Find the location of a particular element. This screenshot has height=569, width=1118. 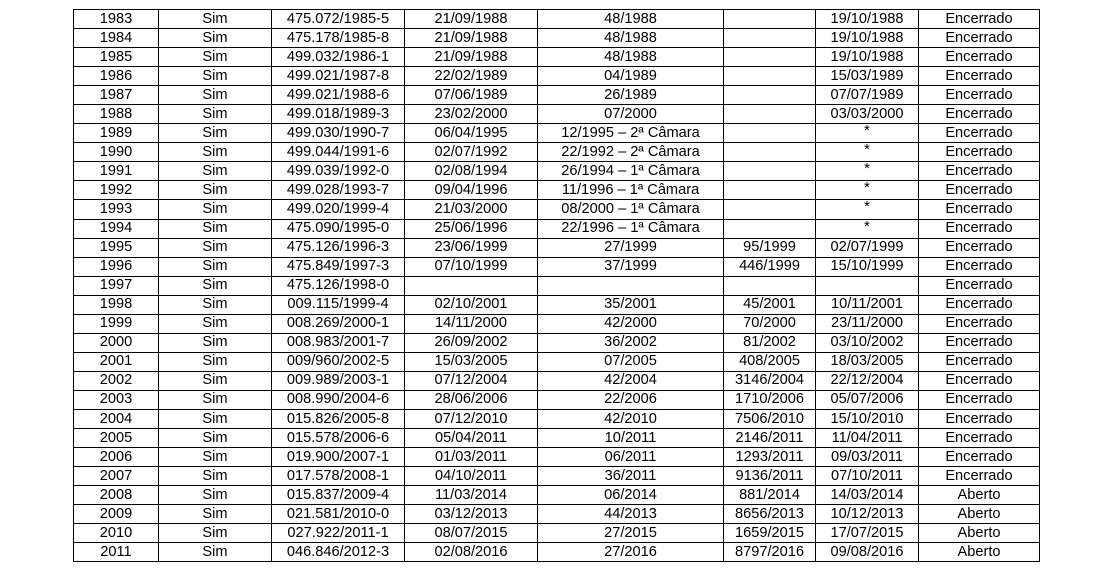

closing-date-cell: 19/10/1988 is located at coordinates (867, 19).